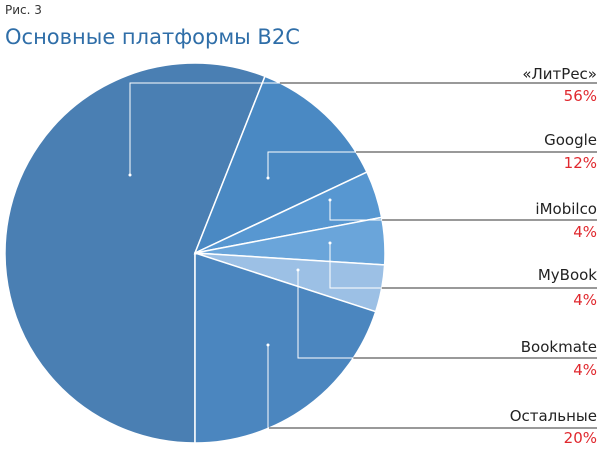 This screenshot has height=450, width=600. I want to click on legend-label: «ЛитРес», so click(559, 74).